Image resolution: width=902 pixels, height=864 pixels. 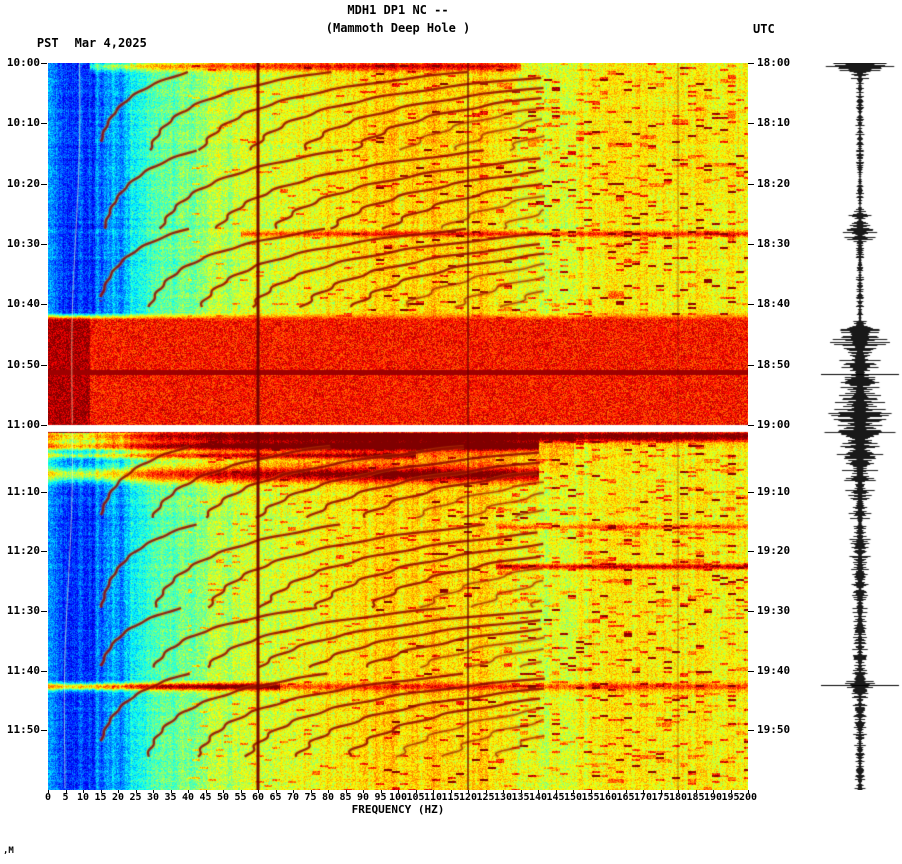 I want to click on freq-label: 105, so click(x=415, y=797).